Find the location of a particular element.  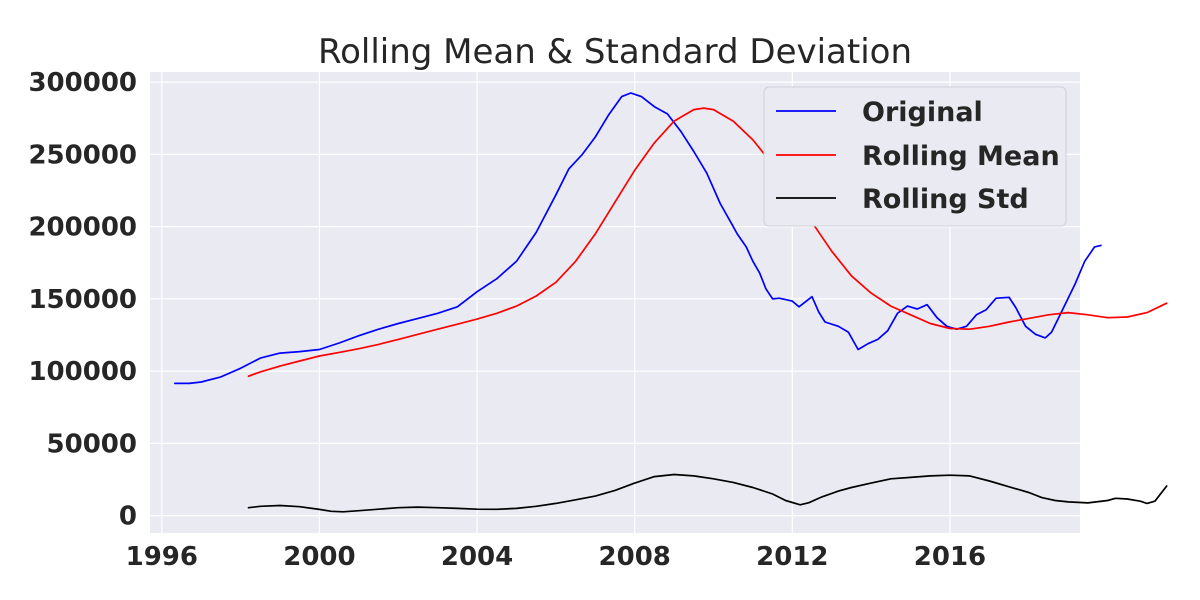

legend: Original Rolling Mean Rolling Std is located at coordinates (915, 156).